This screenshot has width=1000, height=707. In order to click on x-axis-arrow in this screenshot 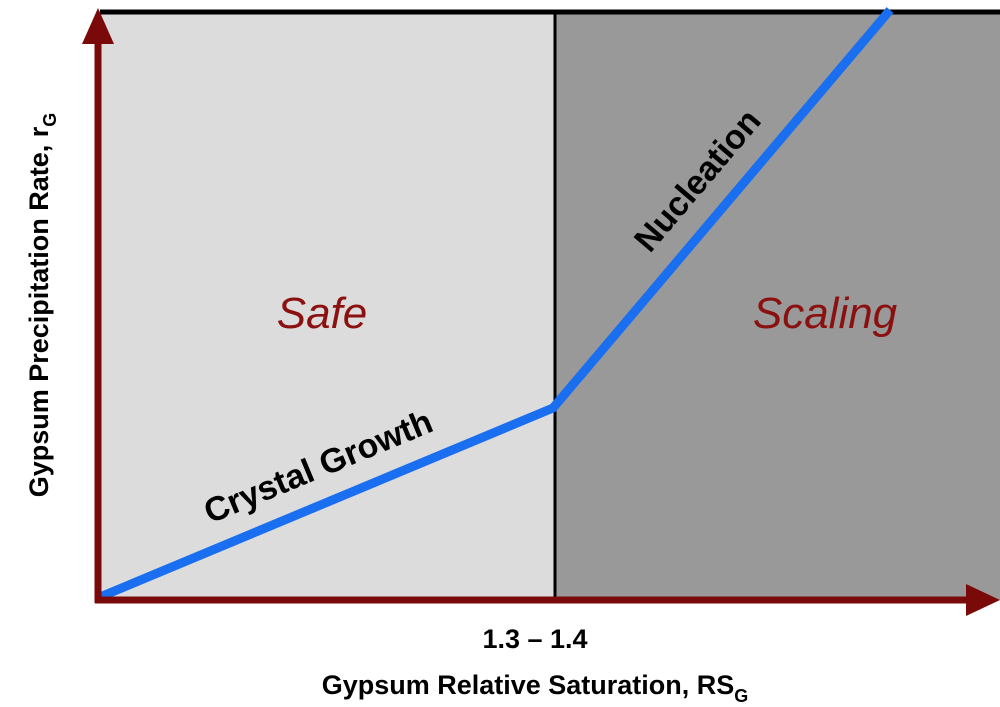, I will do `click(983, 600)`.